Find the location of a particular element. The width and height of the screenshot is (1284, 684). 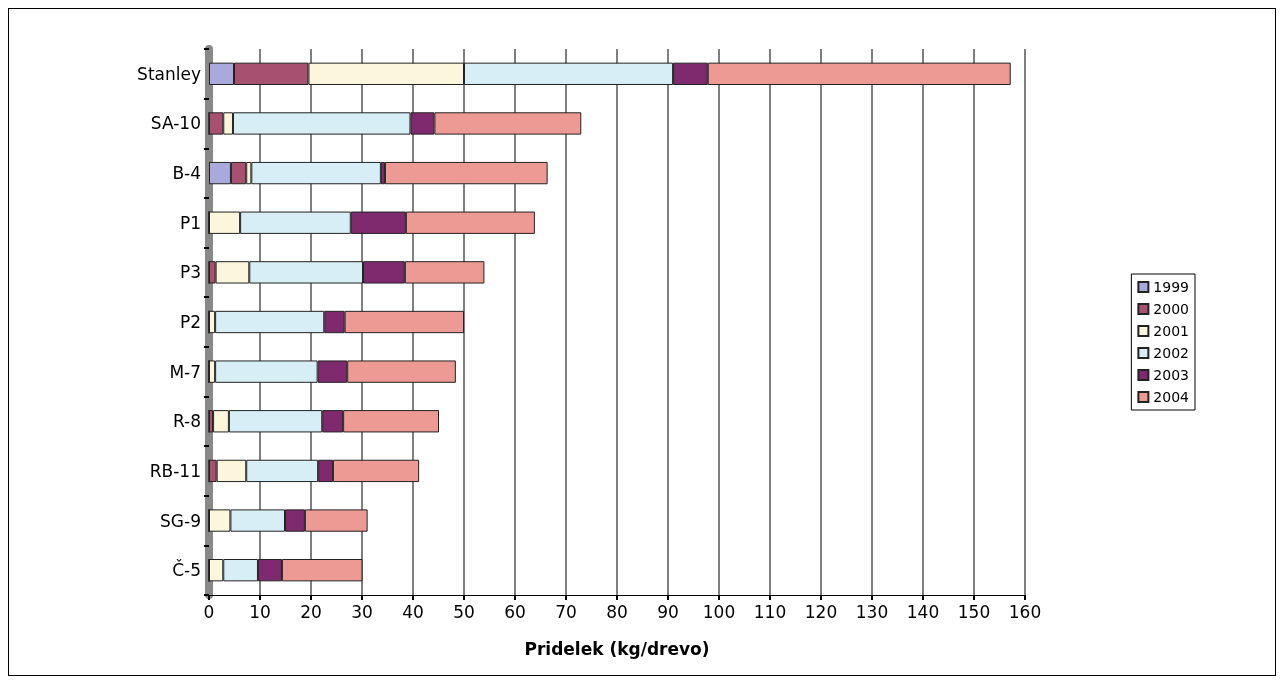

x-tick-label: 100 is located at coordinates (719, 611).